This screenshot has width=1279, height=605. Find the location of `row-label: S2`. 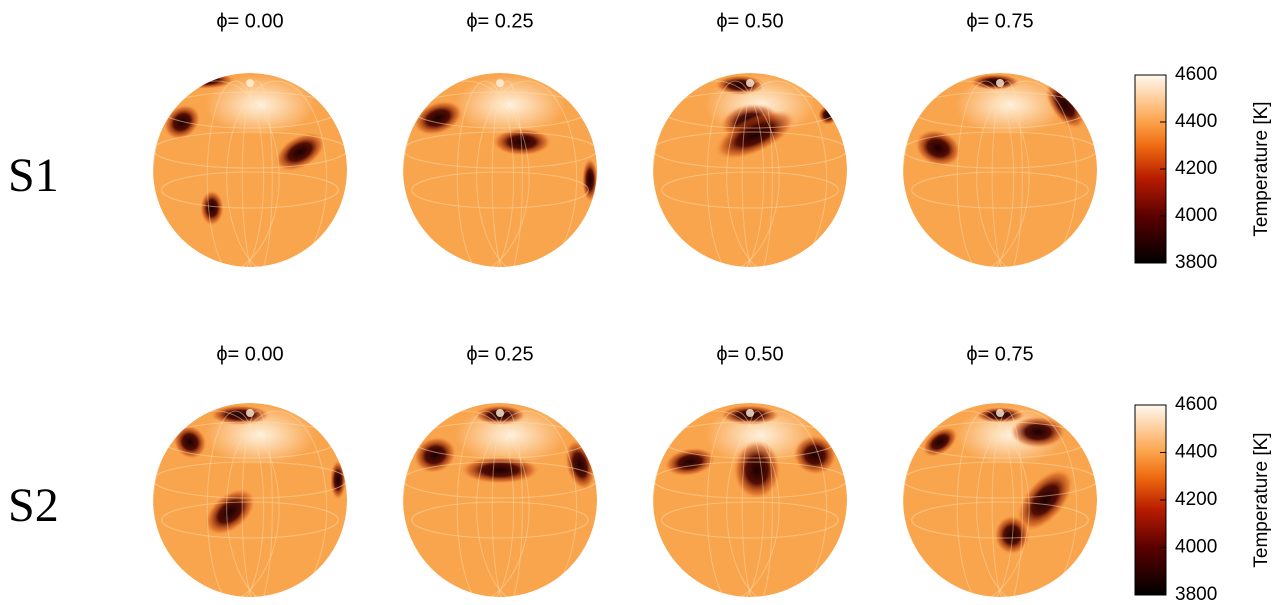

row-label: S2 is located at coordinates (33, 505).